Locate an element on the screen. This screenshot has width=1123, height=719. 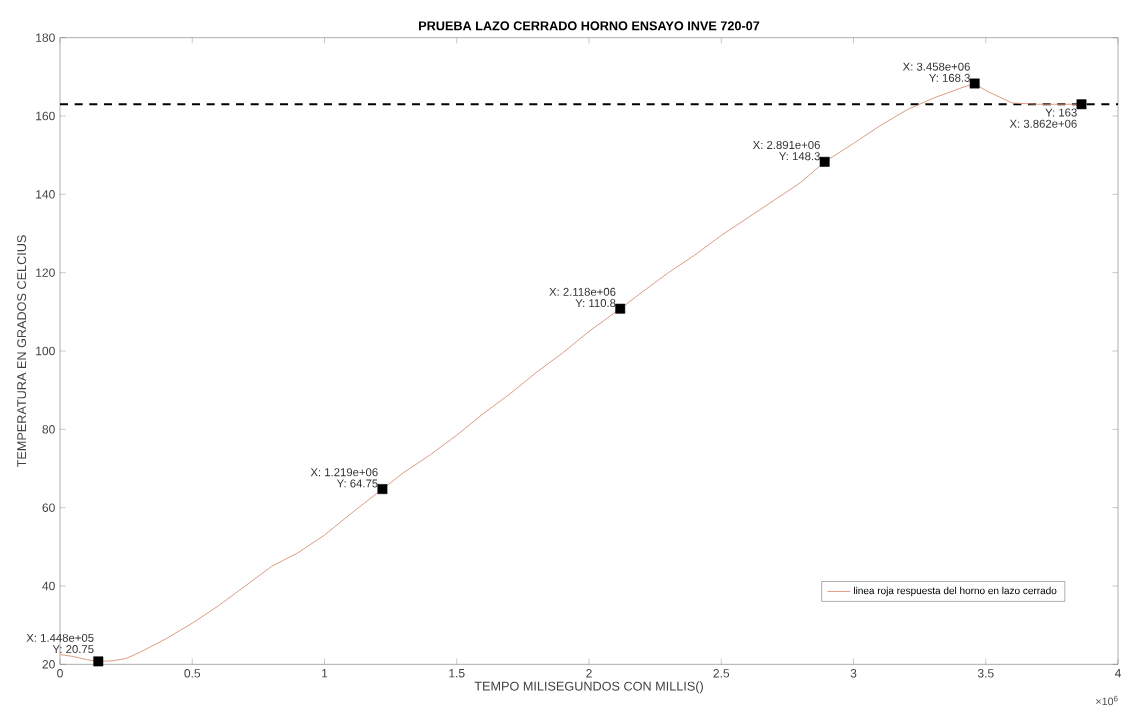
y-tick-label: 140 is located at coordinates (45, 194).